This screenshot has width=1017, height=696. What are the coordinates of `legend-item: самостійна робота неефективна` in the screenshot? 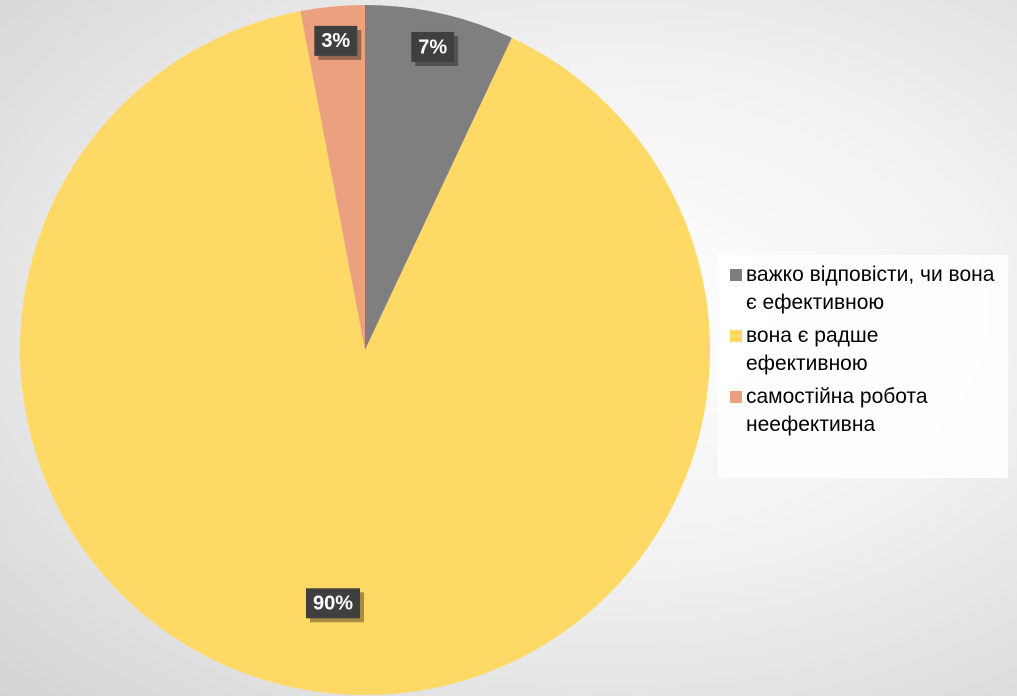 It's located at (864, 411).